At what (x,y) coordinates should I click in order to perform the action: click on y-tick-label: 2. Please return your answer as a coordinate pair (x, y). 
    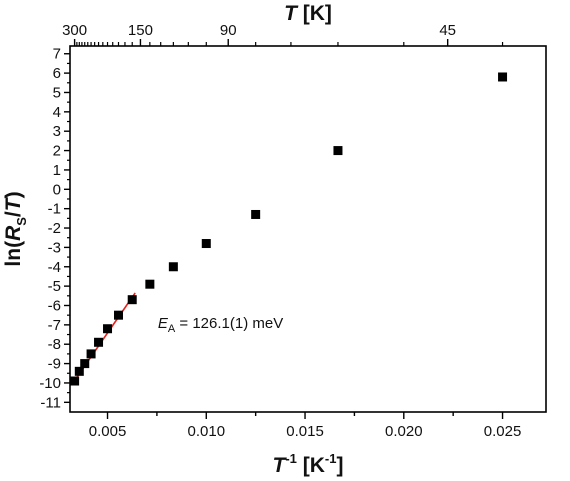
    Looking at the image, I should click on (57, 151).